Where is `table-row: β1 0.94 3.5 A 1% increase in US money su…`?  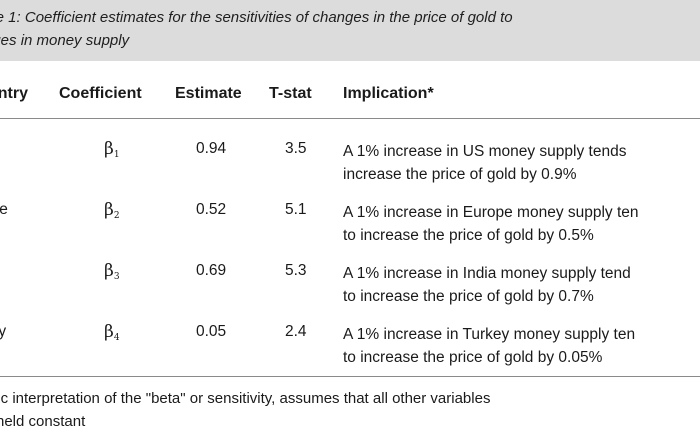 table-row: β1 0.94 3.5 A 1% increase in US money su… is located at coordinates (350, 158).